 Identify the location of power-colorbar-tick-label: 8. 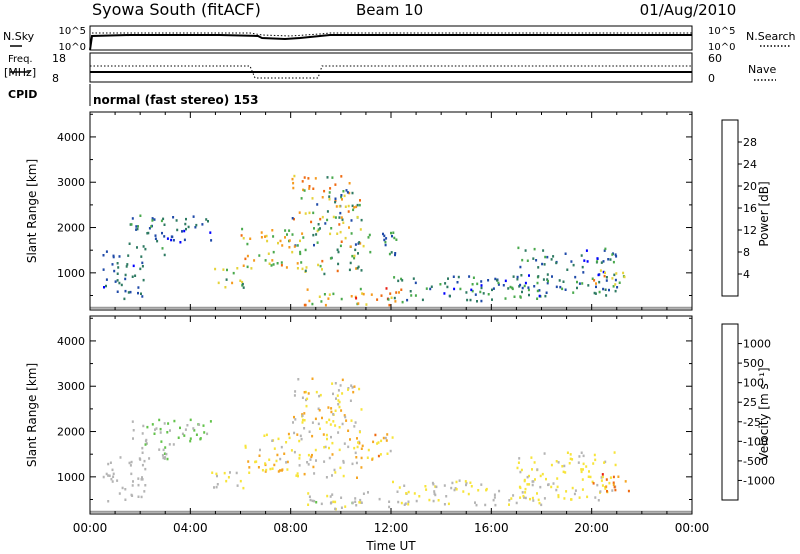
(746, 252).